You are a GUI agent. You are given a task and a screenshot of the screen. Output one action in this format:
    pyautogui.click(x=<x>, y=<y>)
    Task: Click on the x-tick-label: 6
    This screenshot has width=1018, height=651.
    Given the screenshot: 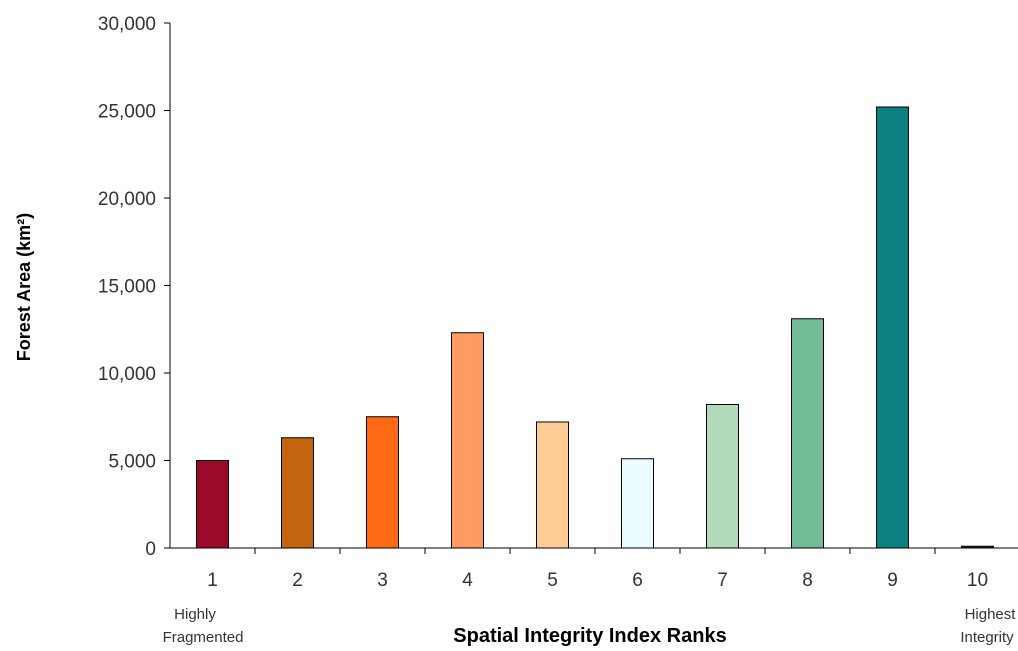 What is the action you would take?
    pyautogui.click(x=637, y=580)
    